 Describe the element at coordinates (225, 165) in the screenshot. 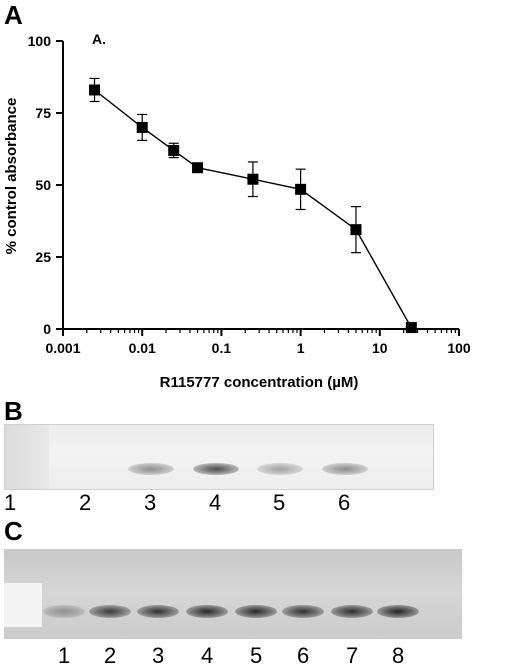

I see `error-bars` at that location.